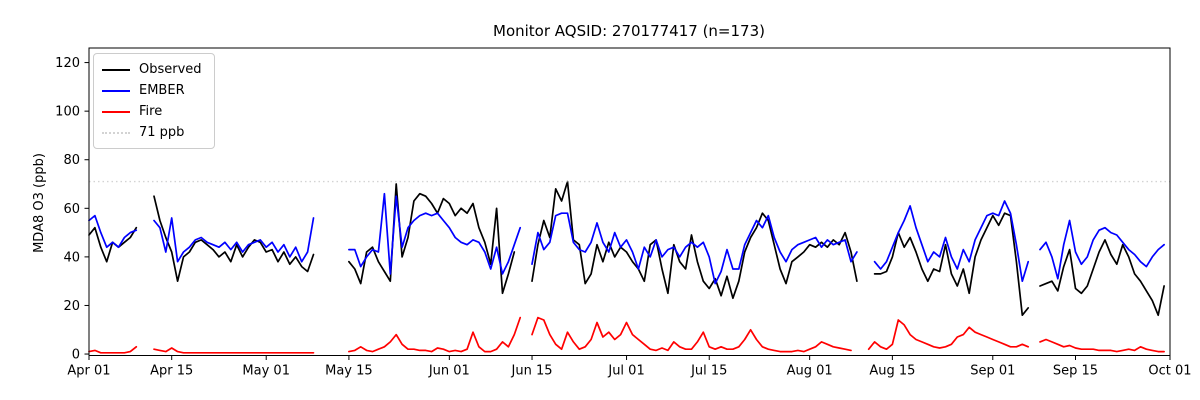  Describe the element at coordinates (67, 63) in the screenshot. I see `y-tick-label: 120` at that location.